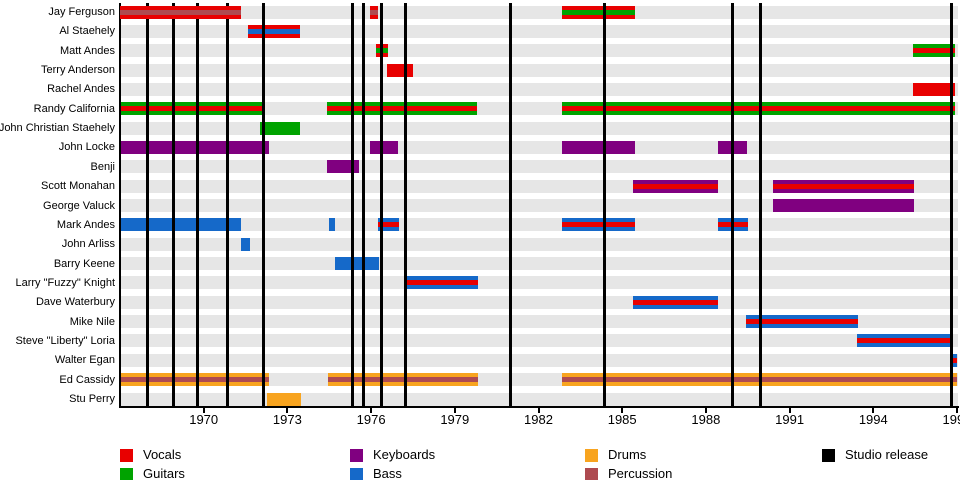 This screenshot has width=960, height=480. What do you see at coordinates (164, 473) in the screenshot?
I see `legend-label-guitars: Guitars` at bounding box center [164, 473].